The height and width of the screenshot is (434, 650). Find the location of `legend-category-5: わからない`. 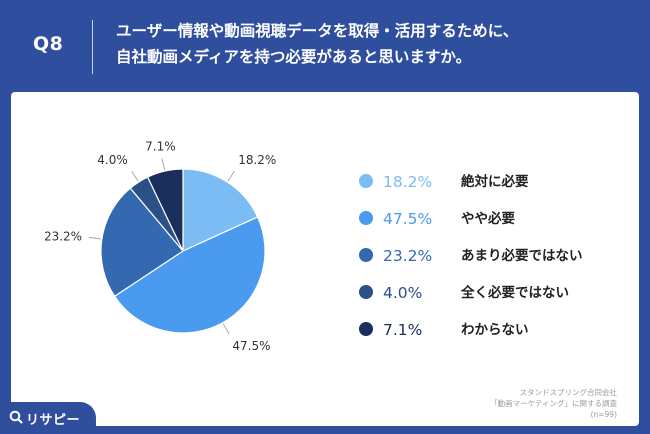

legend-category-5: わからない is located at coordinates (495, 330).